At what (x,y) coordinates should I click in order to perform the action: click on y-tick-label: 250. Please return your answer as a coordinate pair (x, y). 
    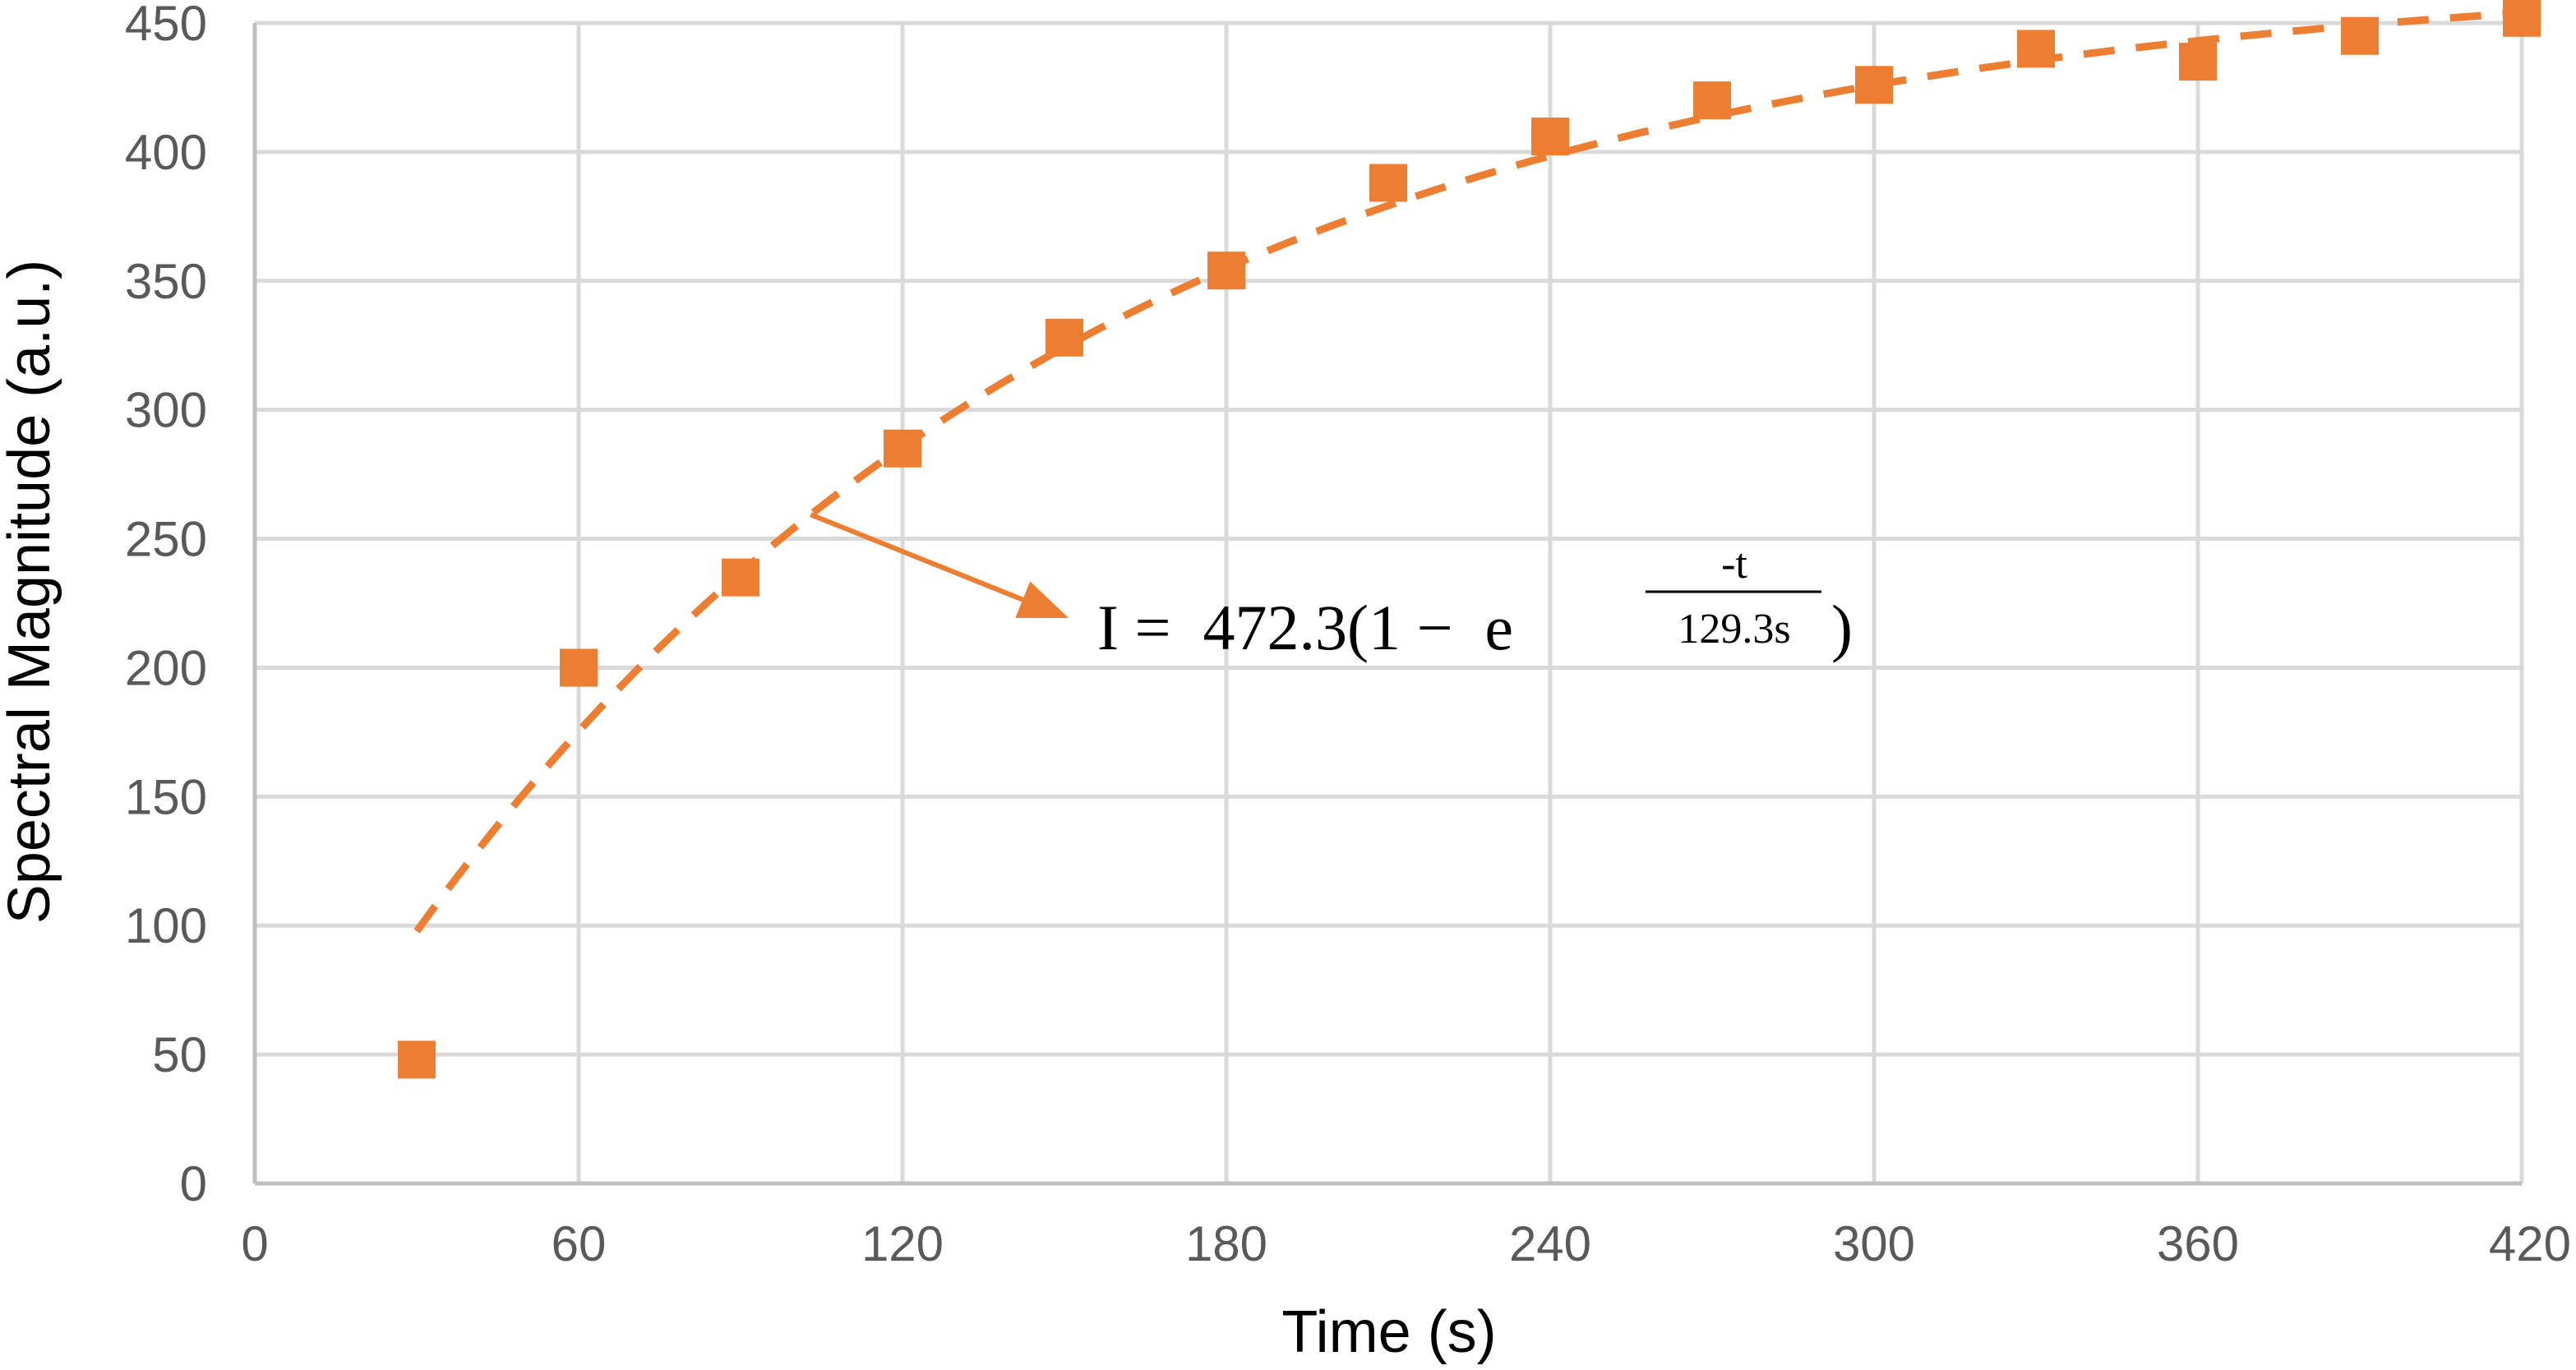
    Looking at the image, I should click on (166, 539).